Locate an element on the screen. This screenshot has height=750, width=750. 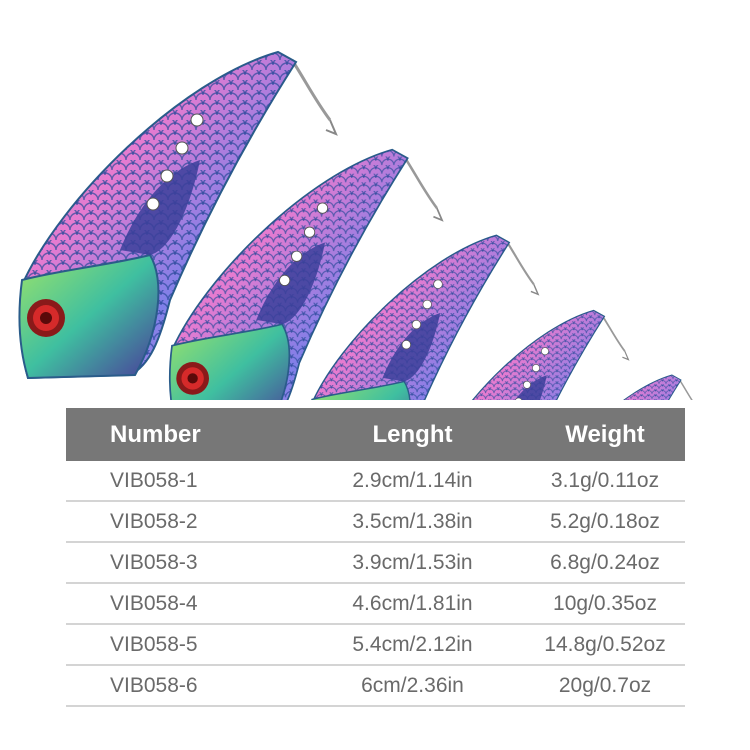
cell-number: VIB058-2 is located at coordinates (183, 522).